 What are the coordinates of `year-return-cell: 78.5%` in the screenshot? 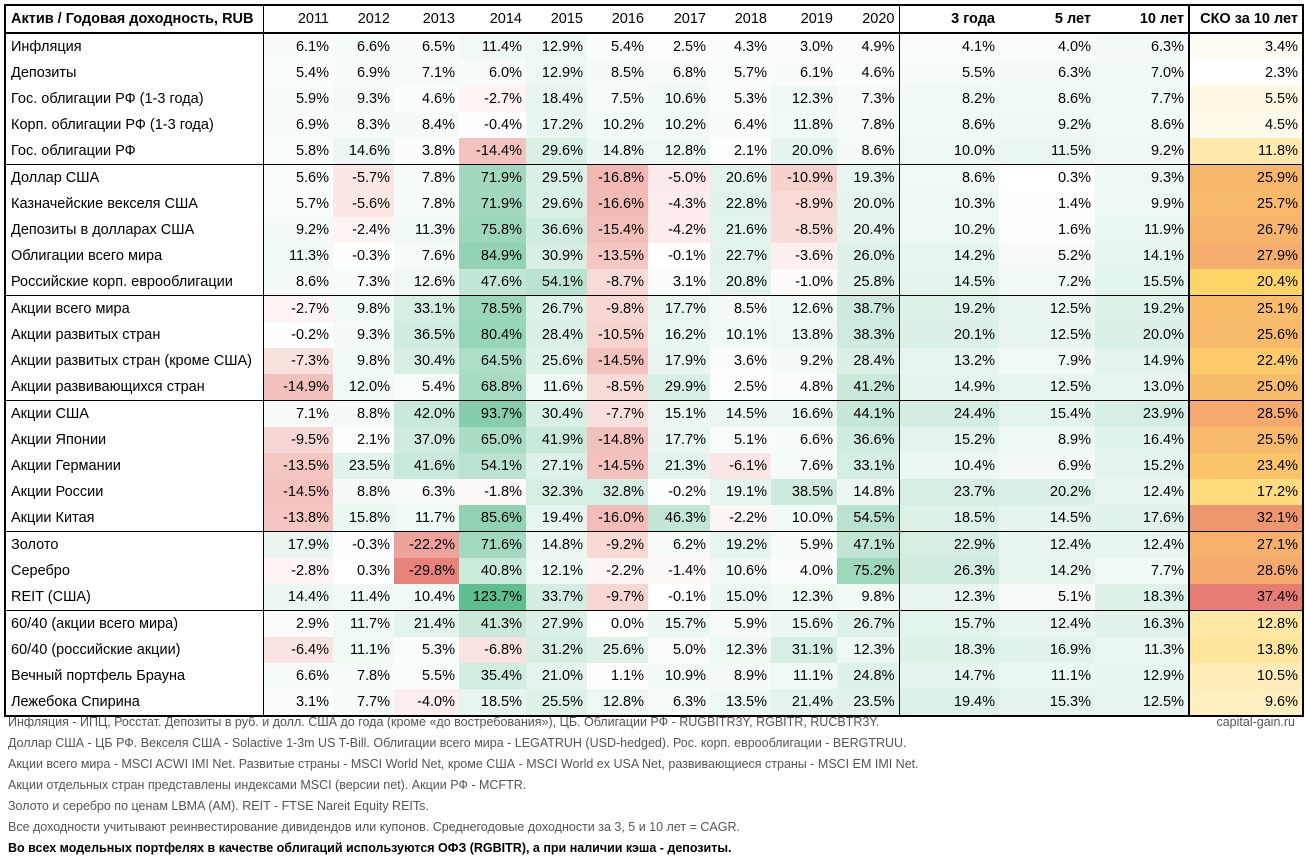 It's located at (492, 308).